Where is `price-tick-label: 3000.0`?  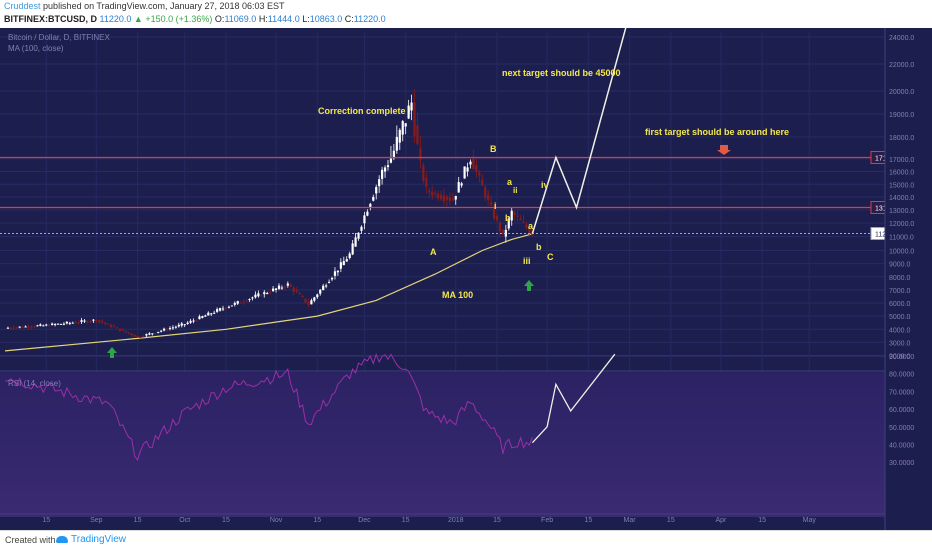 price-tick-label: 3000.0 is located at coordinates (900, 343).